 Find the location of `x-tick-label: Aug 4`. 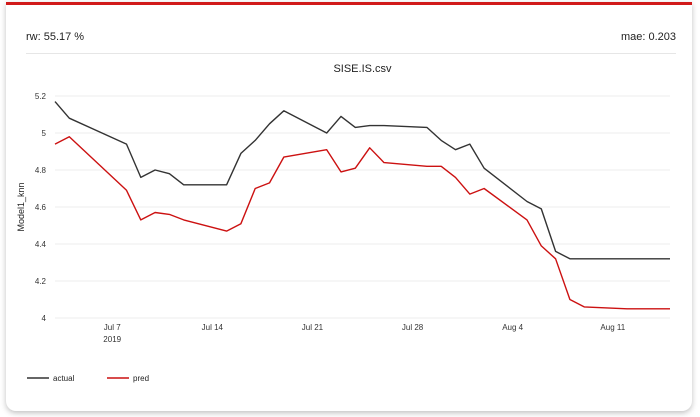

x-tick-label: Aug 4 is located at coordinates (512, 327).